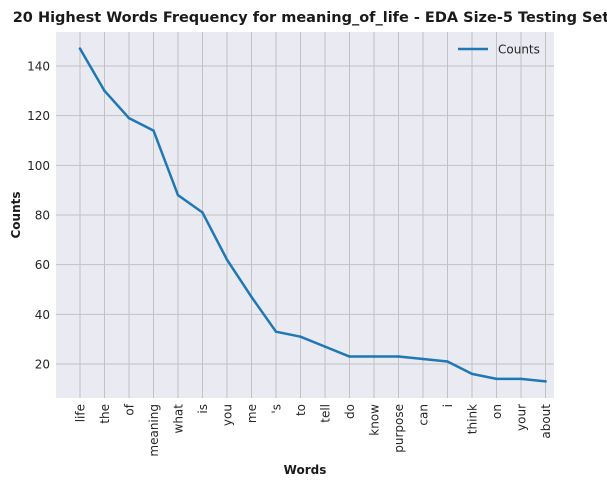 The width and height of the screenshot is (607, 487). What do you see at coordinates (129, 118) in the screenshot?
I see `data-point-of` at bounding box center [129, 118].